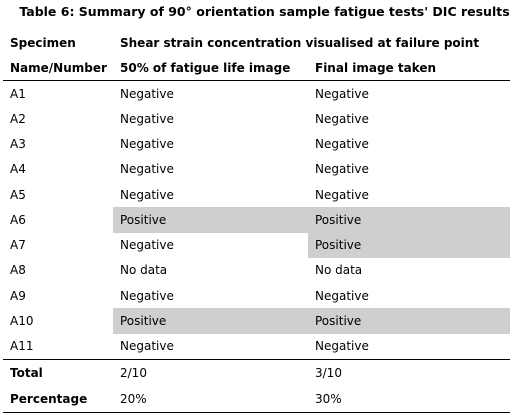 Image resolution: width=529 pixels, height=415 pixels. I want to click on total-final: 3/10, so click(328, 372).